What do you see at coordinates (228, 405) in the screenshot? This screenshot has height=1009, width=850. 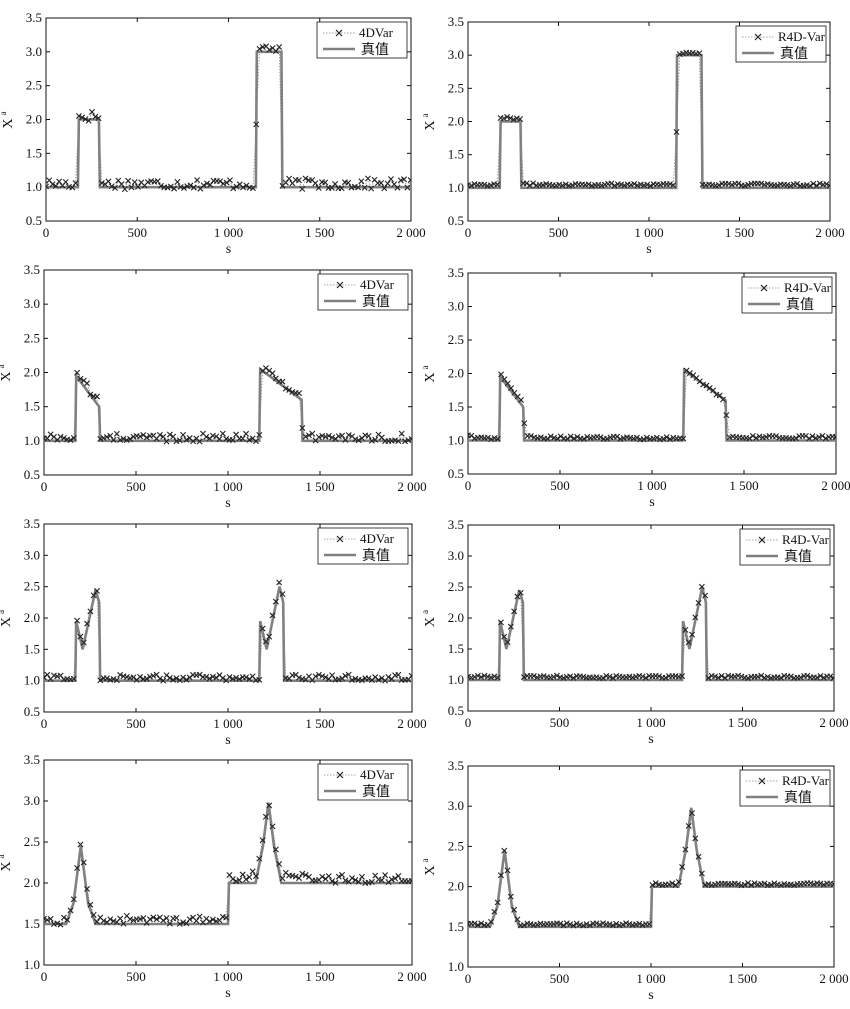 I see `plot-content` at bounding box center [228, 405].